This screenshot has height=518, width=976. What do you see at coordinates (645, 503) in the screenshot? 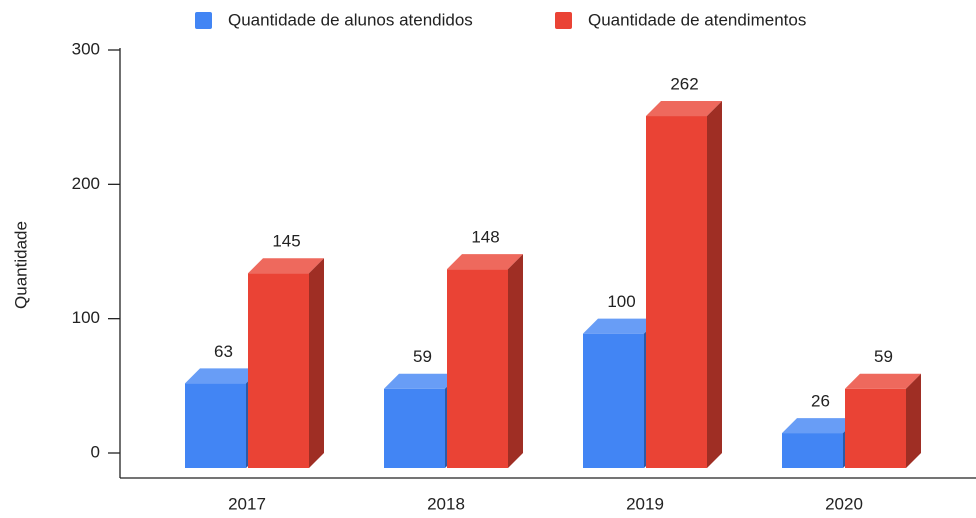
I see `x-tick-label: 2019` at bounding box center [645, 503].